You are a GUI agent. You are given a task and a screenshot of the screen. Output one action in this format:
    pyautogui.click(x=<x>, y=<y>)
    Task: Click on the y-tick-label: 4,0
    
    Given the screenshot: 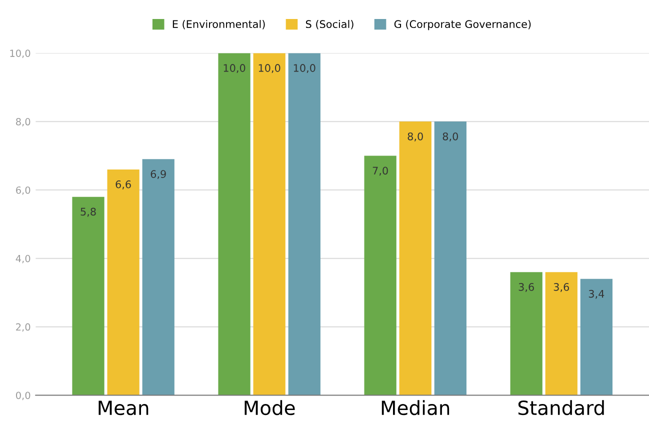 What is the action you would take?
    pyautogui.click(x=23, y=259)
    